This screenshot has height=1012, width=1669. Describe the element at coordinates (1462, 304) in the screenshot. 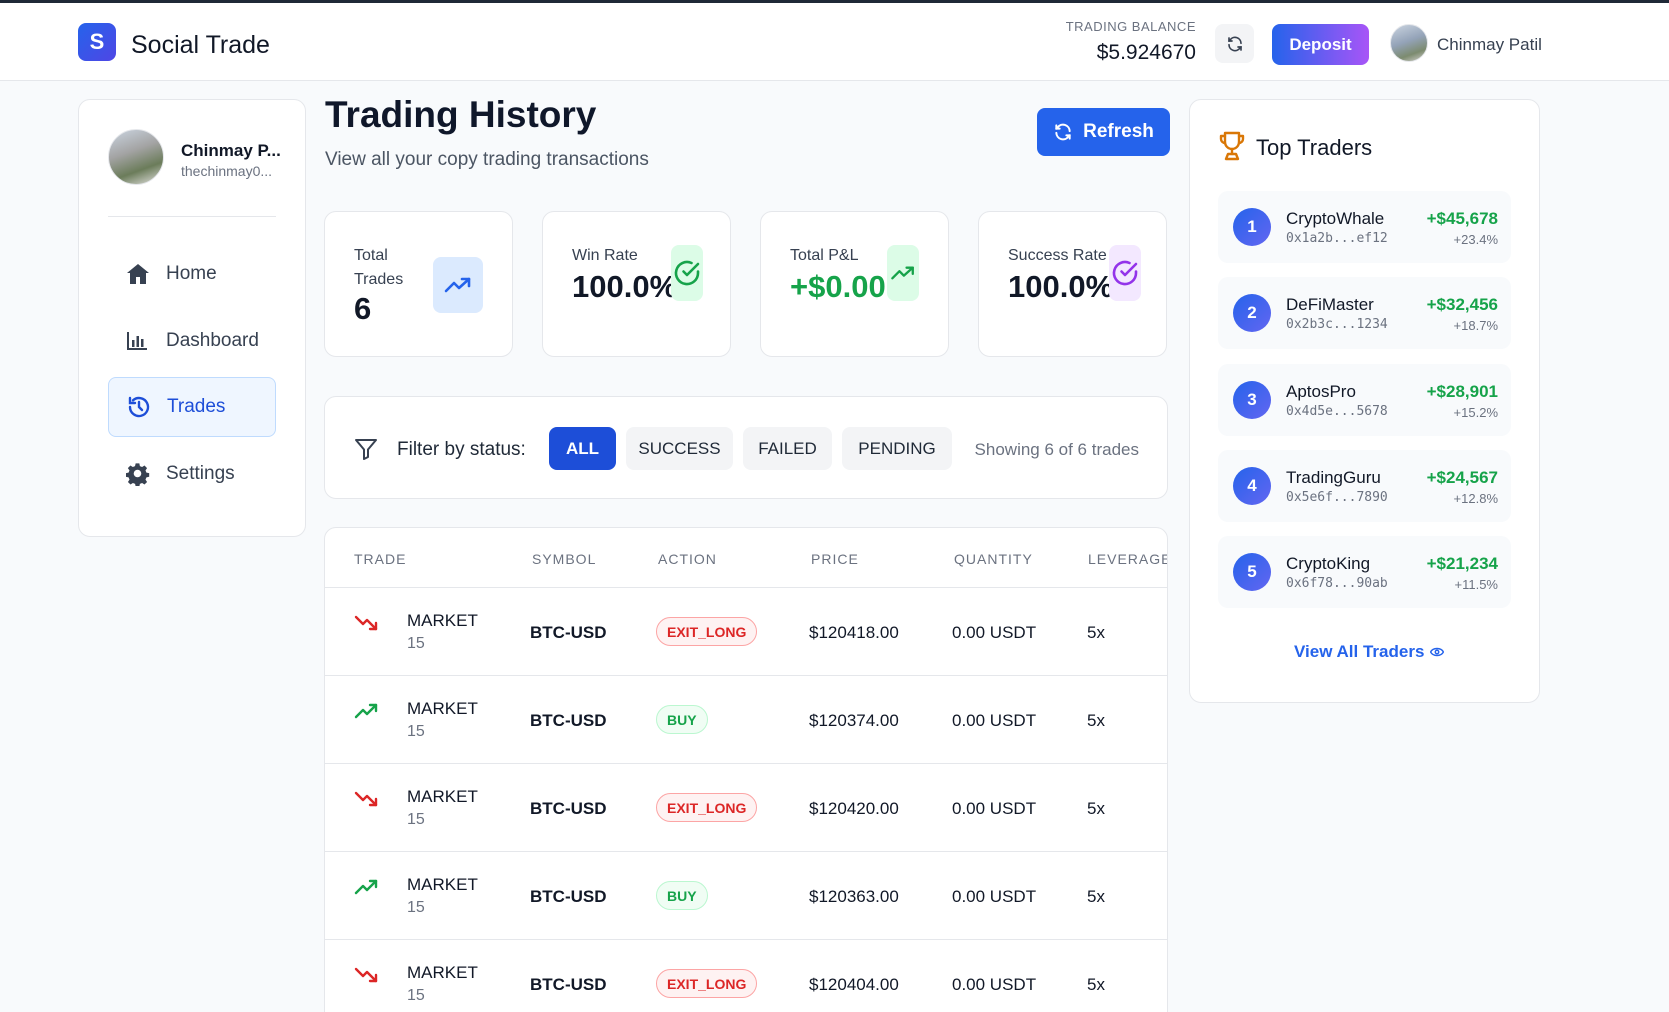

I see `trader-pnl: +$32,456` at that location.